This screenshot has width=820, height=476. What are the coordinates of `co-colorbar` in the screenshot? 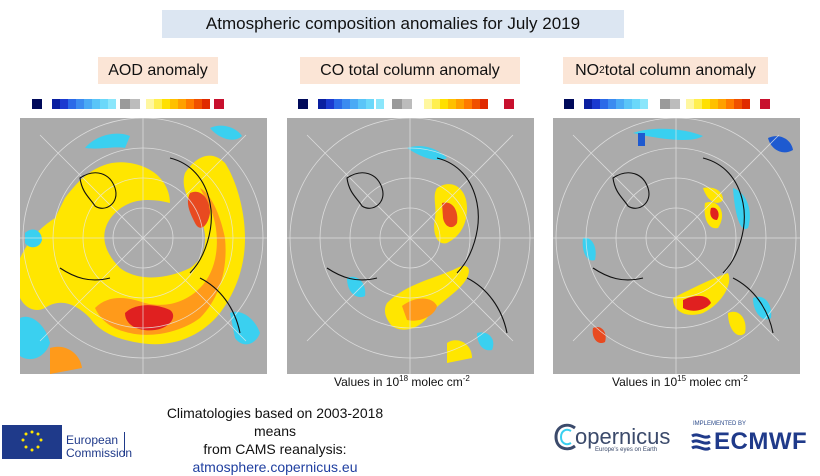 It's located at (406, 104).